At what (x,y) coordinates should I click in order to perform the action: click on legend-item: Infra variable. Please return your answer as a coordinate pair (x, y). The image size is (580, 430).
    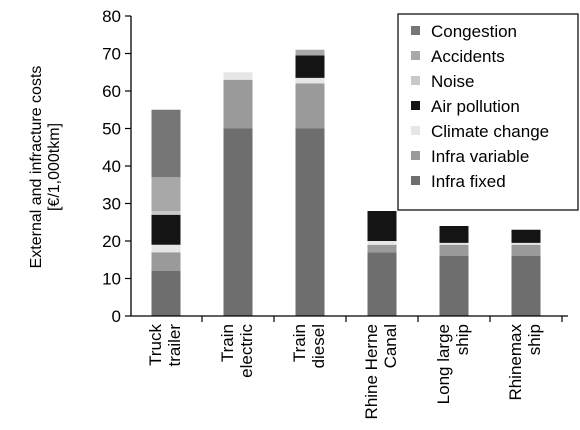
    Looking at the image, I should click on (470, 156).